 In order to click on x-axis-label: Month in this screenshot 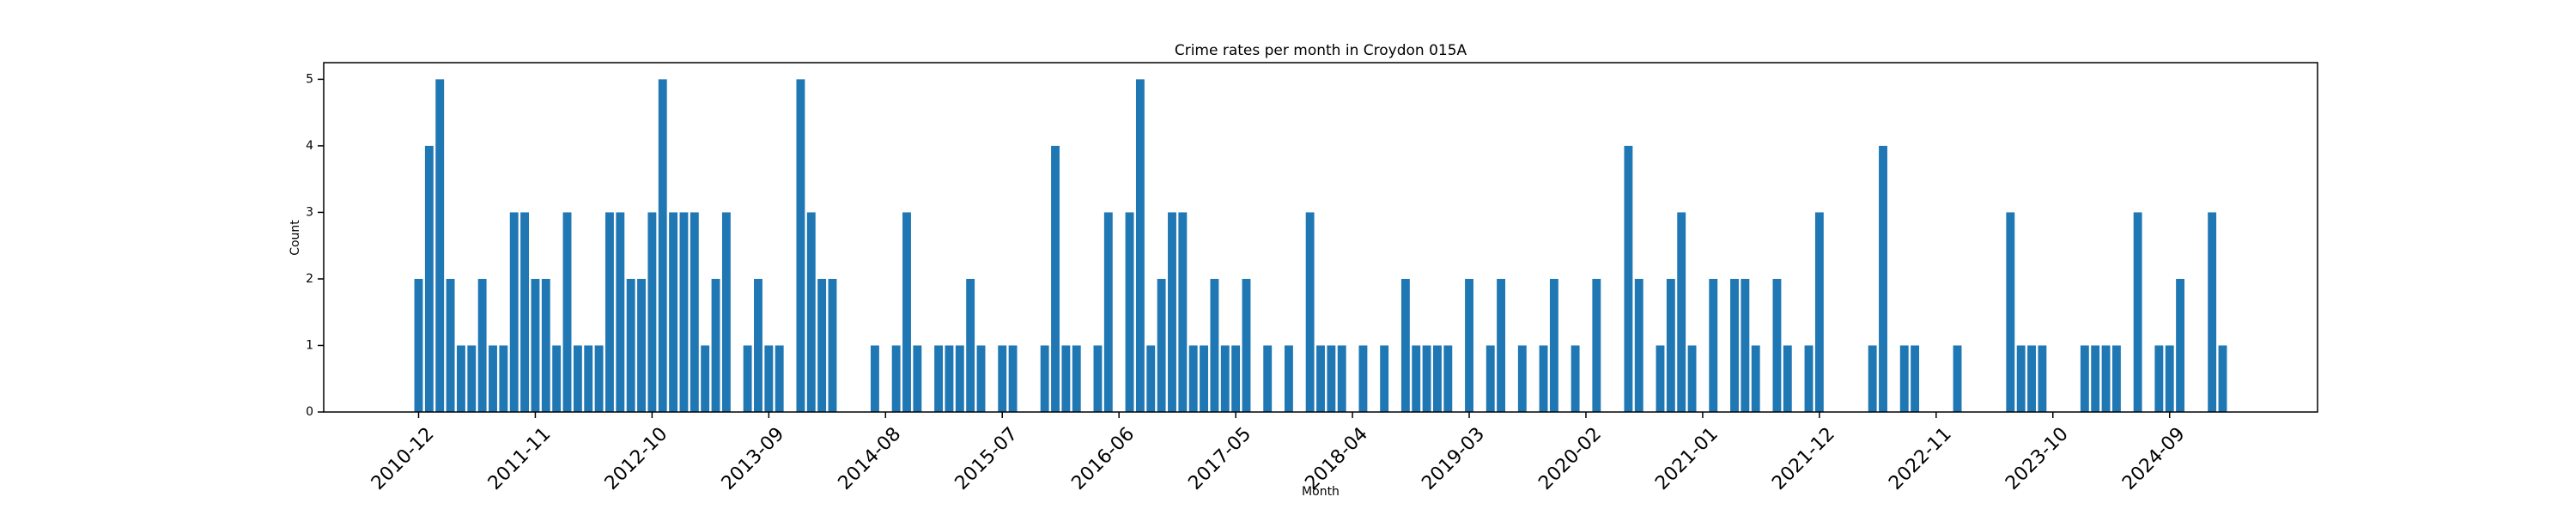, I will do `click(1321, 492)`.